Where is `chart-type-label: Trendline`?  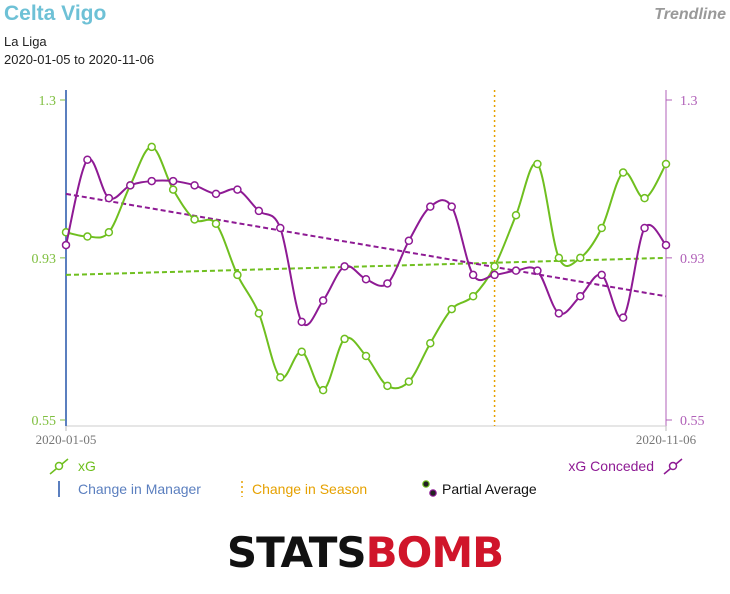 chart-type-label: Trendline is located at coordinates (690, 14).